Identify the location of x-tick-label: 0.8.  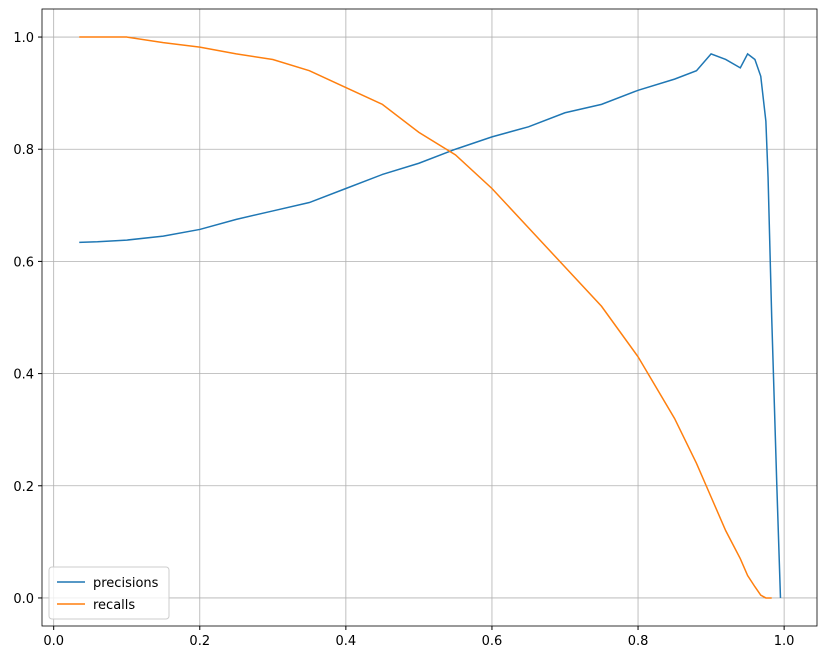
(638, 641).